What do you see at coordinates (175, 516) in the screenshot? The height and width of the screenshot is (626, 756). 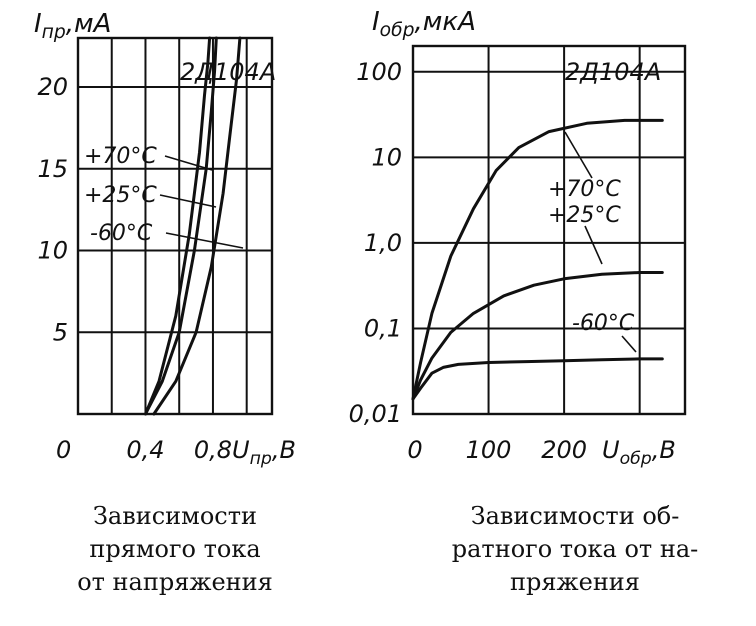 I see `caption-line: Зависимости` at bounding box center [175, 516].